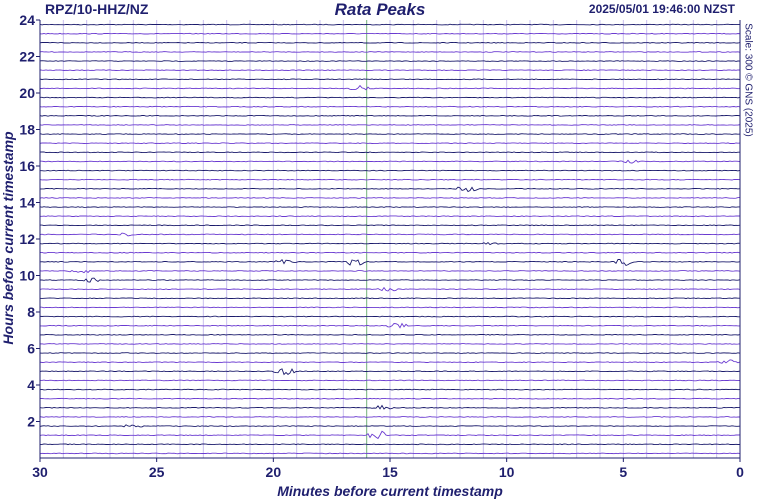 This screenshot has width=760, height=500. I want to click on y-tick-label: 20, so click(27, 93).